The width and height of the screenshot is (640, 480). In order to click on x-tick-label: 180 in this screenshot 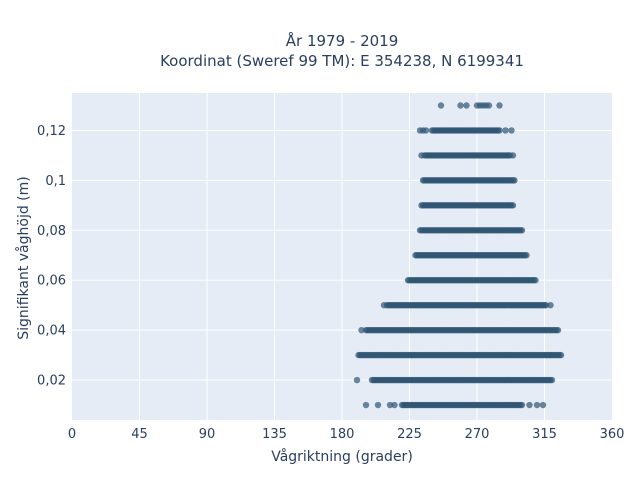, I will do `click(342, 434)`.